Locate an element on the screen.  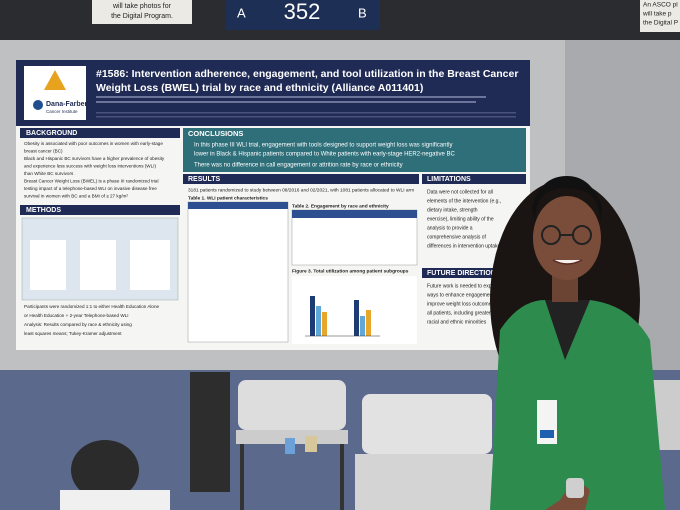
figure-bars is located at coordinates (342, 316).